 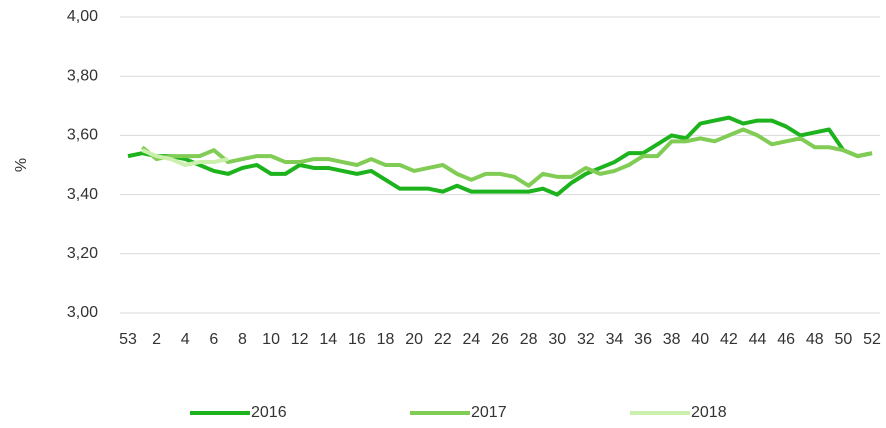 I want to click on x-tick-label: 2, so click(x=156, y=339).